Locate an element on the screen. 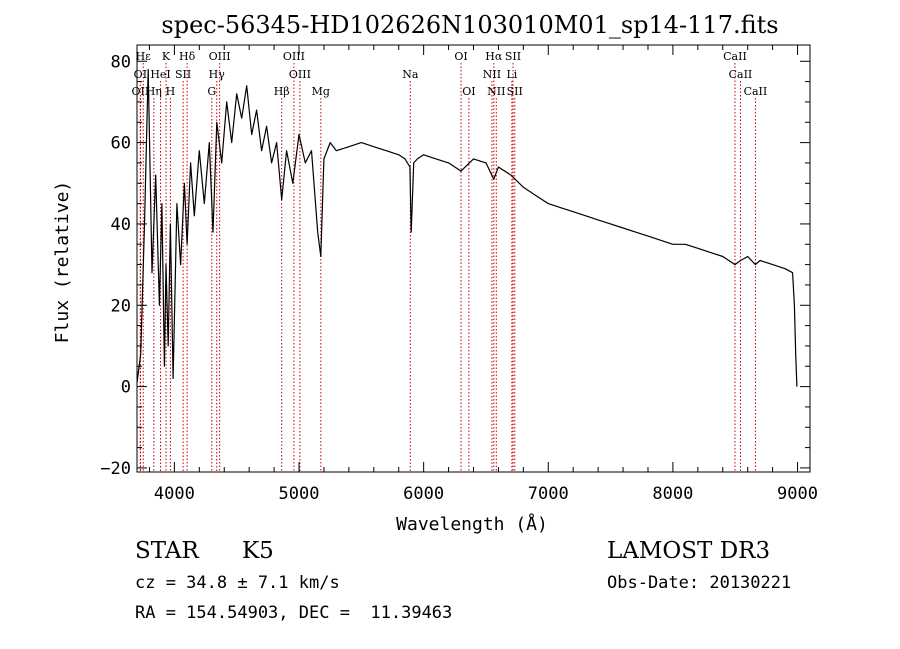 Image resolution: width=900 pixels, height=649 pixels. observation-date: Obs-Date: 20130221 is located at coordinates (699, 583).